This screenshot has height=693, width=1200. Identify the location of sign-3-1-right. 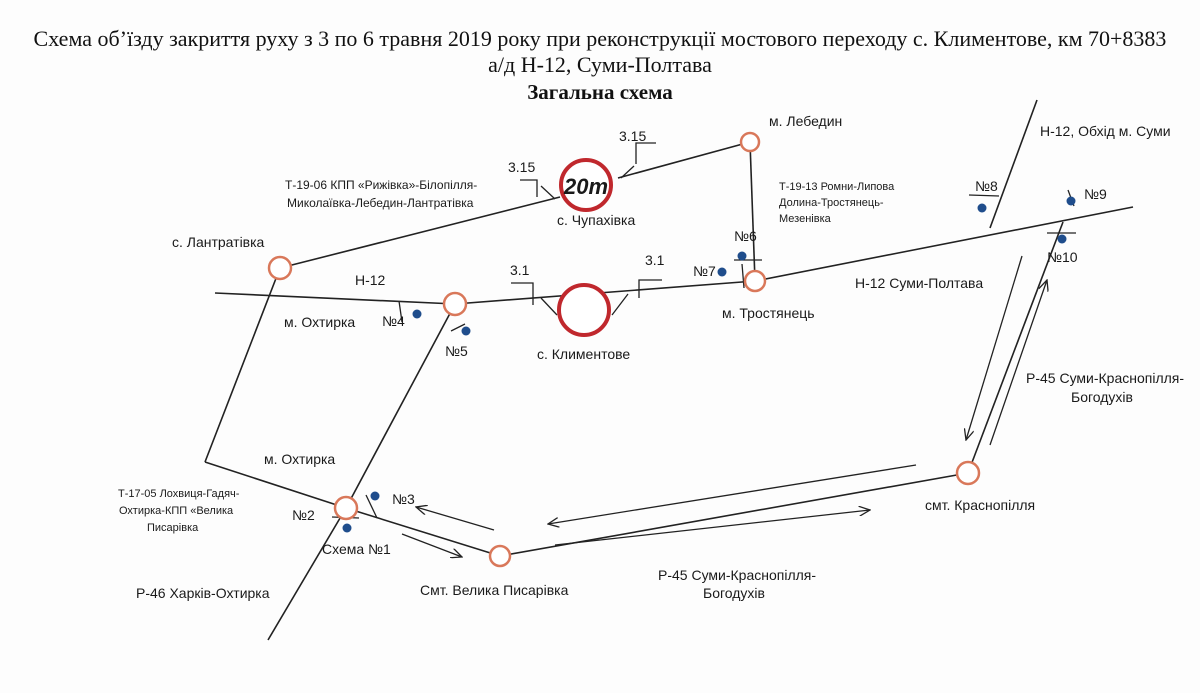
(650, 288).